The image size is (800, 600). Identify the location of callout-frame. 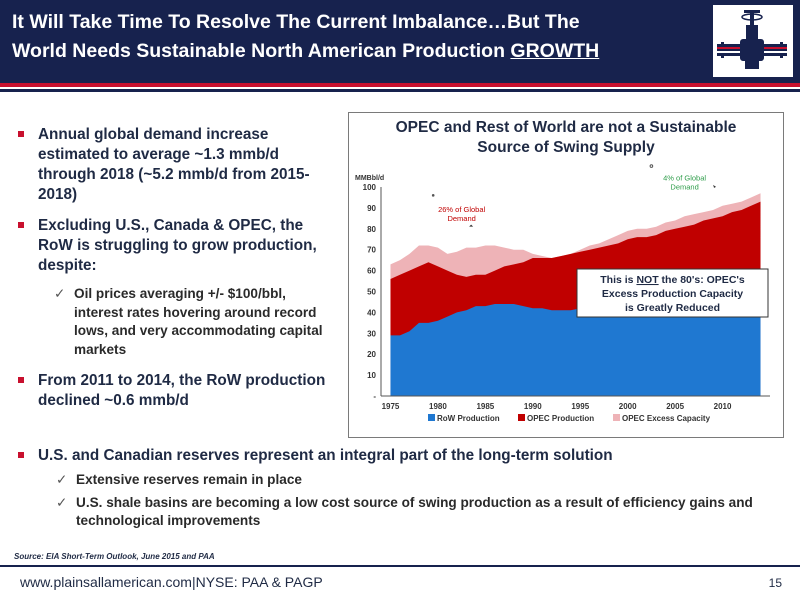
(672, 293).